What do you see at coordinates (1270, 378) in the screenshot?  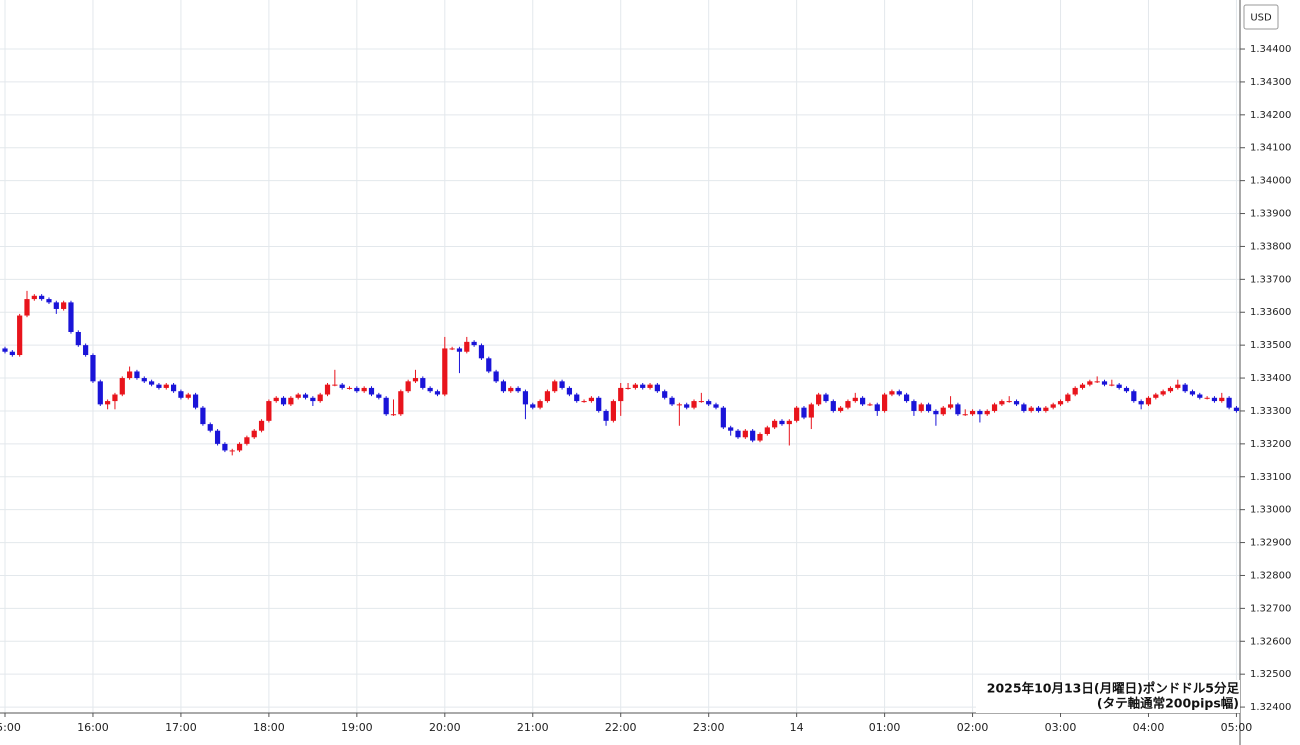 I see `y-tick-label: 1.33400` at bounding box center [1270, 378].